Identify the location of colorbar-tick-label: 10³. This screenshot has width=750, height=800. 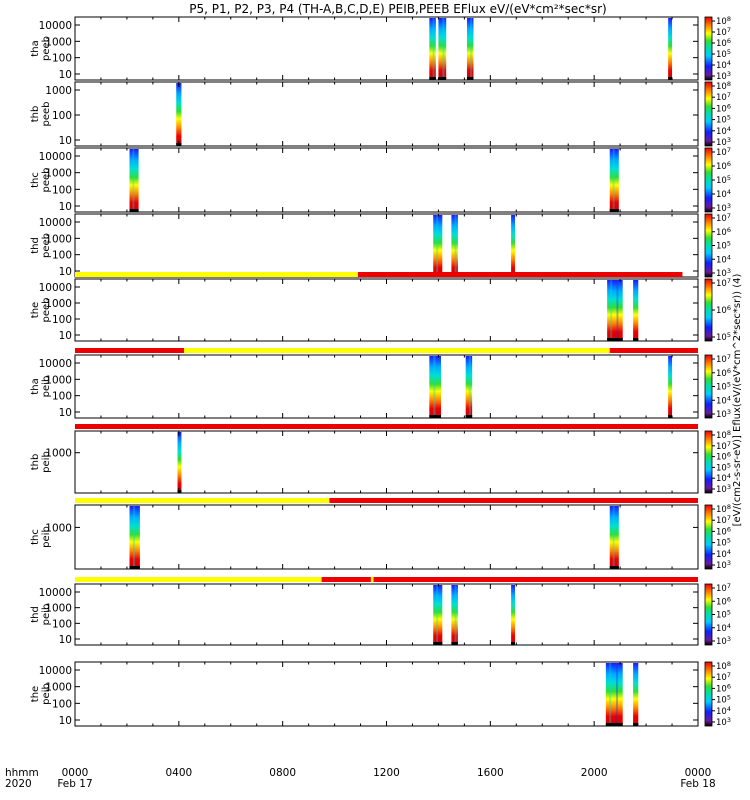
(723, 208).